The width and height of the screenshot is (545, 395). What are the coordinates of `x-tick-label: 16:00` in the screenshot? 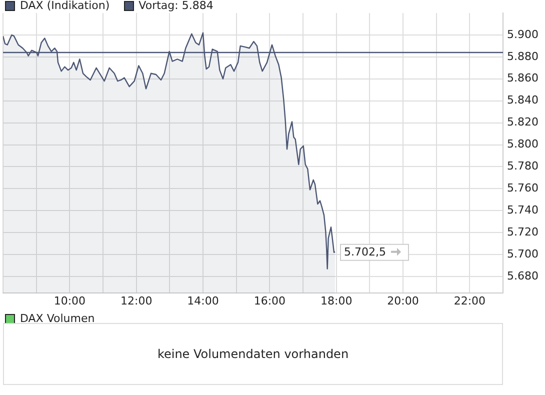 It's located at (270, 301).